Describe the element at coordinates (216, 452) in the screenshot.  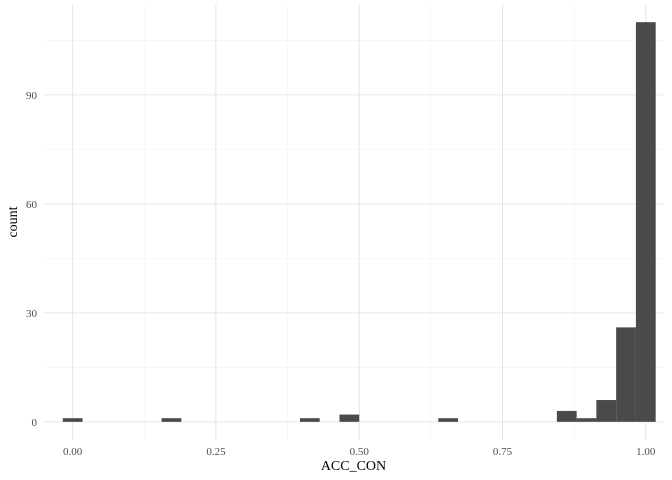
I see `x-tick-label: 0.25` at that location.